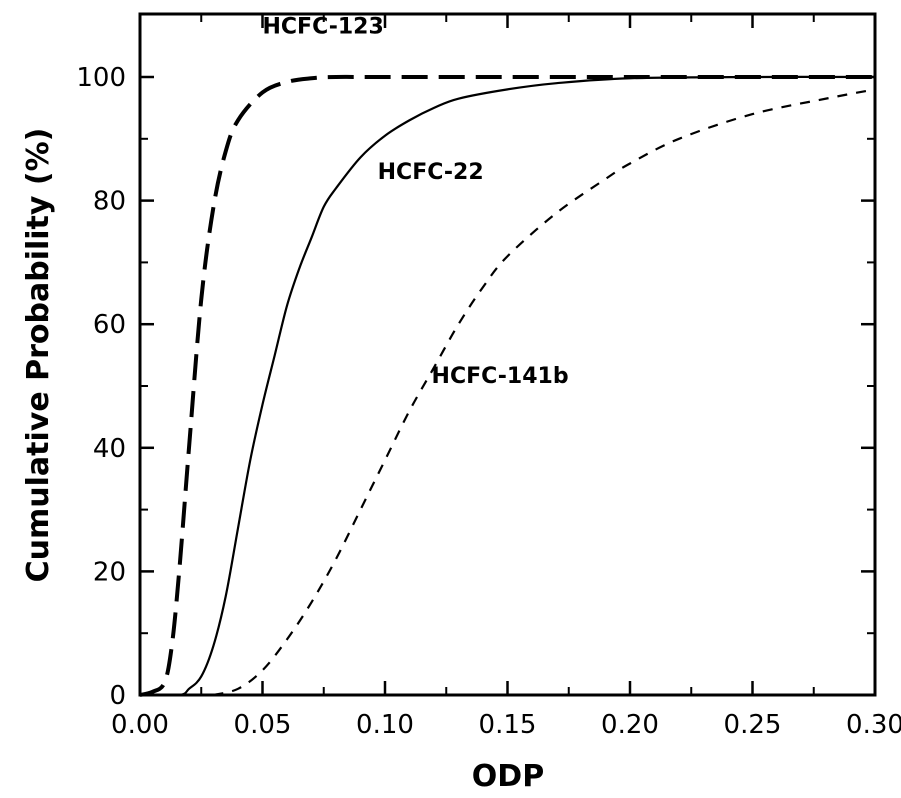 The height and width of the screenshot is (798, 901). I want to click on y-tick-label: 100, so click(101, 78).